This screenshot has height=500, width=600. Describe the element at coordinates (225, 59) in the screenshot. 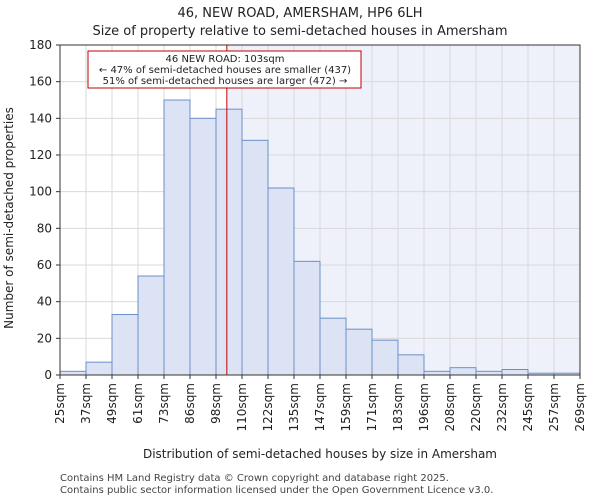

I see `annotation-title: 46 NEW ROAD: 103sqm` at that location.